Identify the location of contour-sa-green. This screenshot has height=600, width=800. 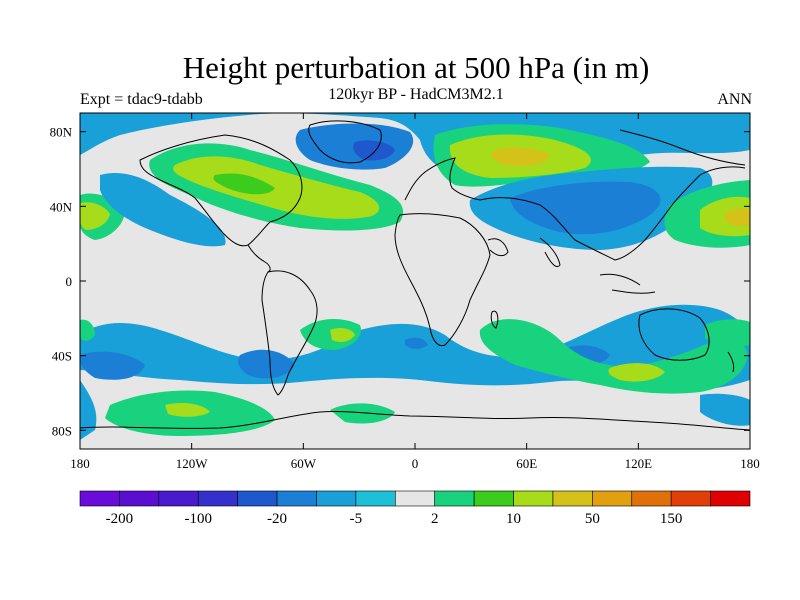
(330, 334).